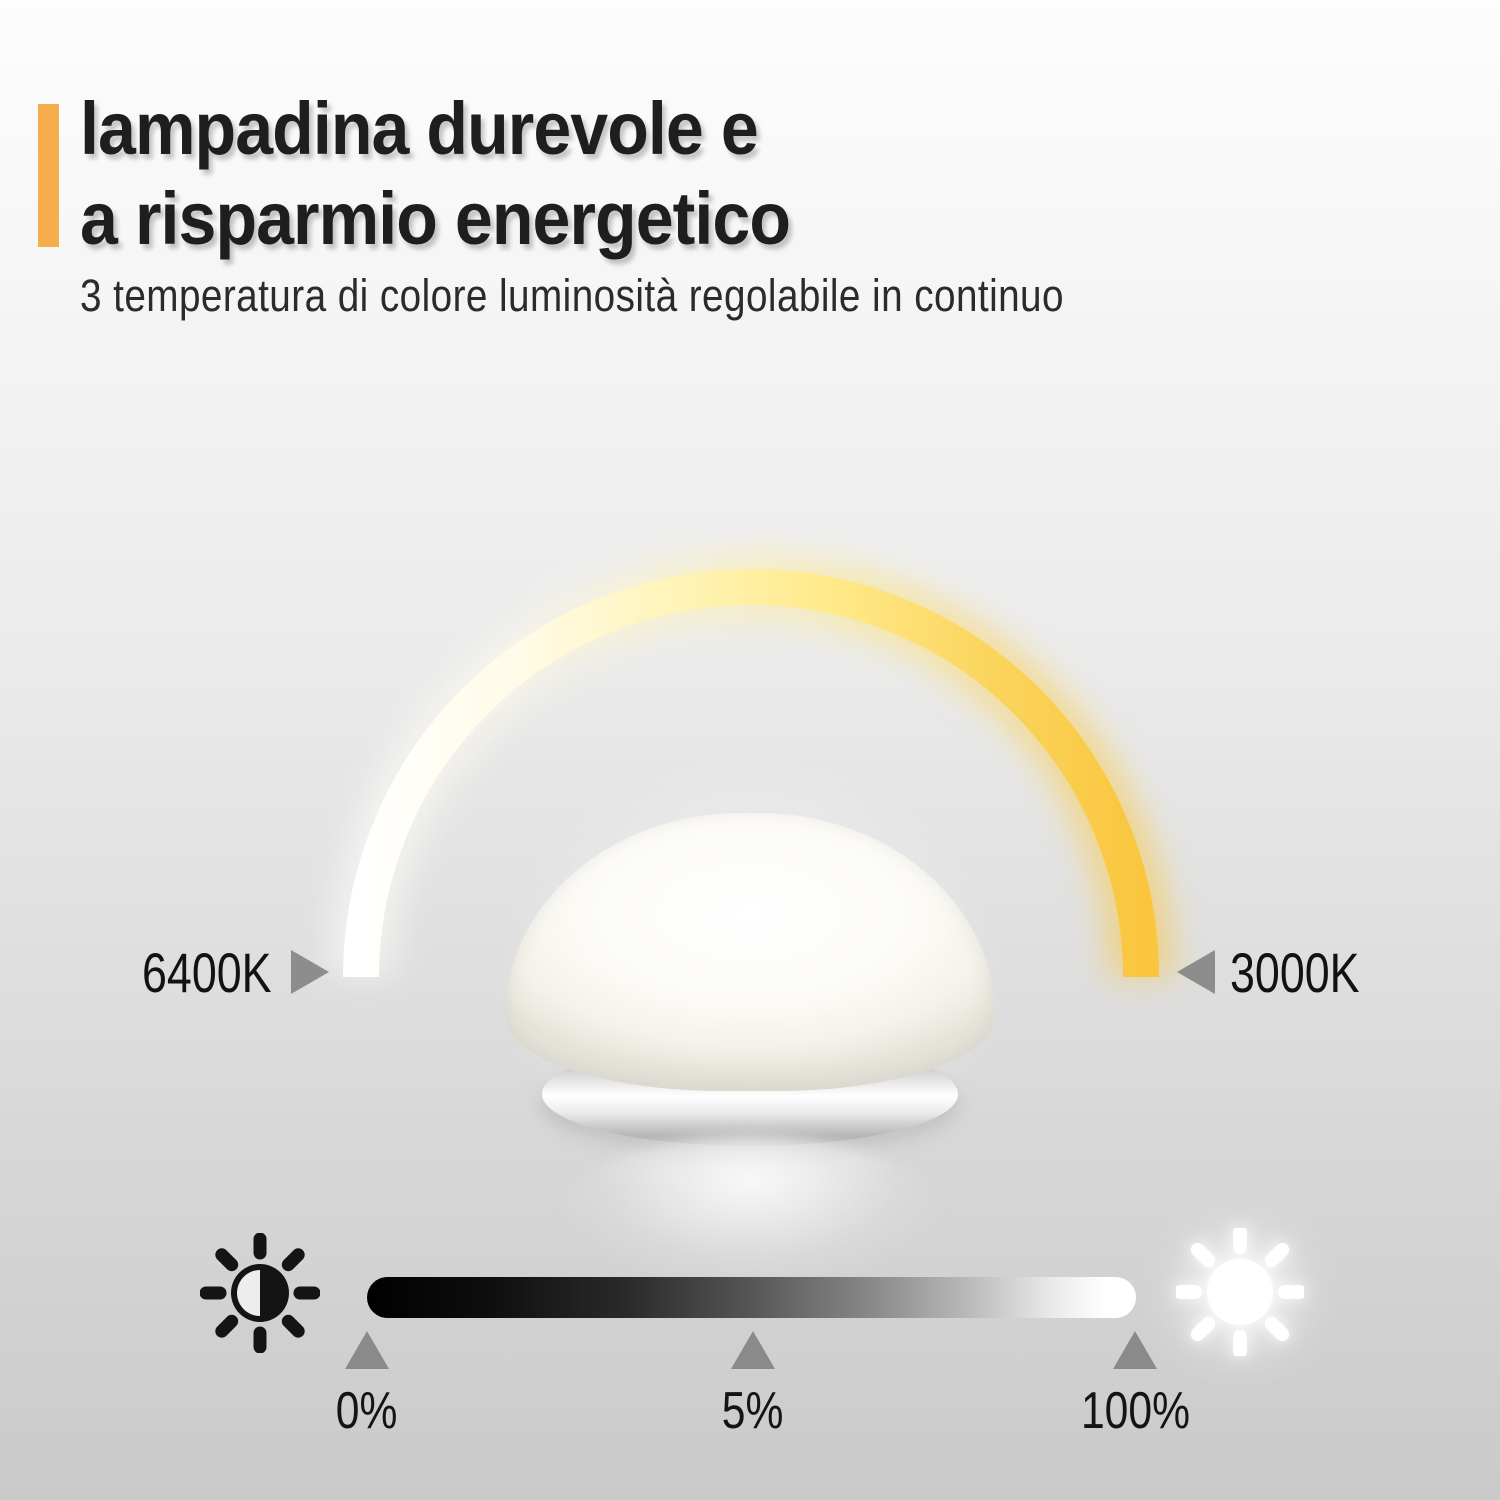 The width and height of the screenshot is (1500, 1500). Describe the element at coordinates (750, 1210) in the screenshot. I see `lamp-reflection` at that location.